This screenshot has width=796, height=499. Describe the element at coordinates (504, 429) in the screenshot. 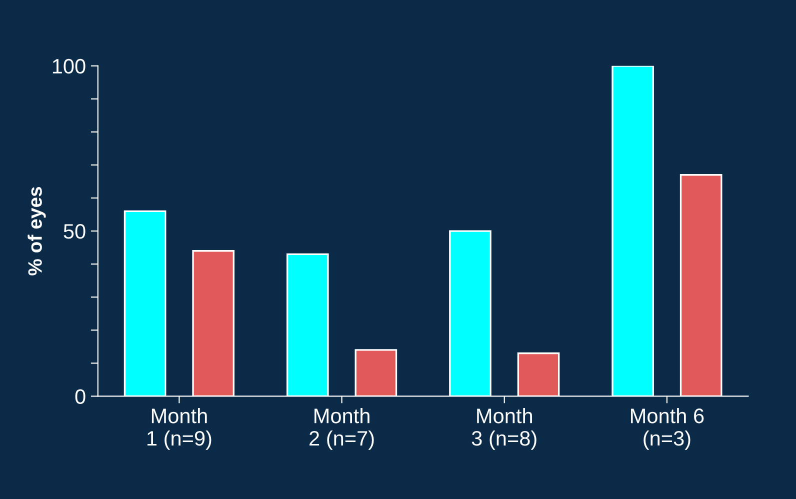

I see `x-tick-label: Month 3 (n=8)` at that location.